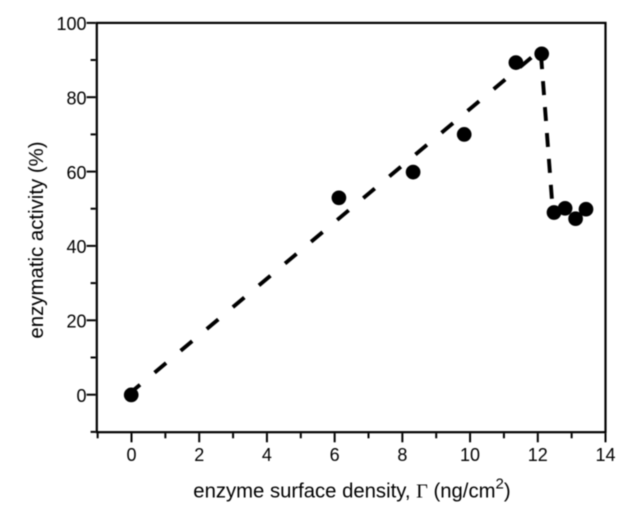  What do you see at coordinates (37, 239) in the screenshot?
I see `svg-text: enzymatic activity (%)` at bounding box center [37, 239].